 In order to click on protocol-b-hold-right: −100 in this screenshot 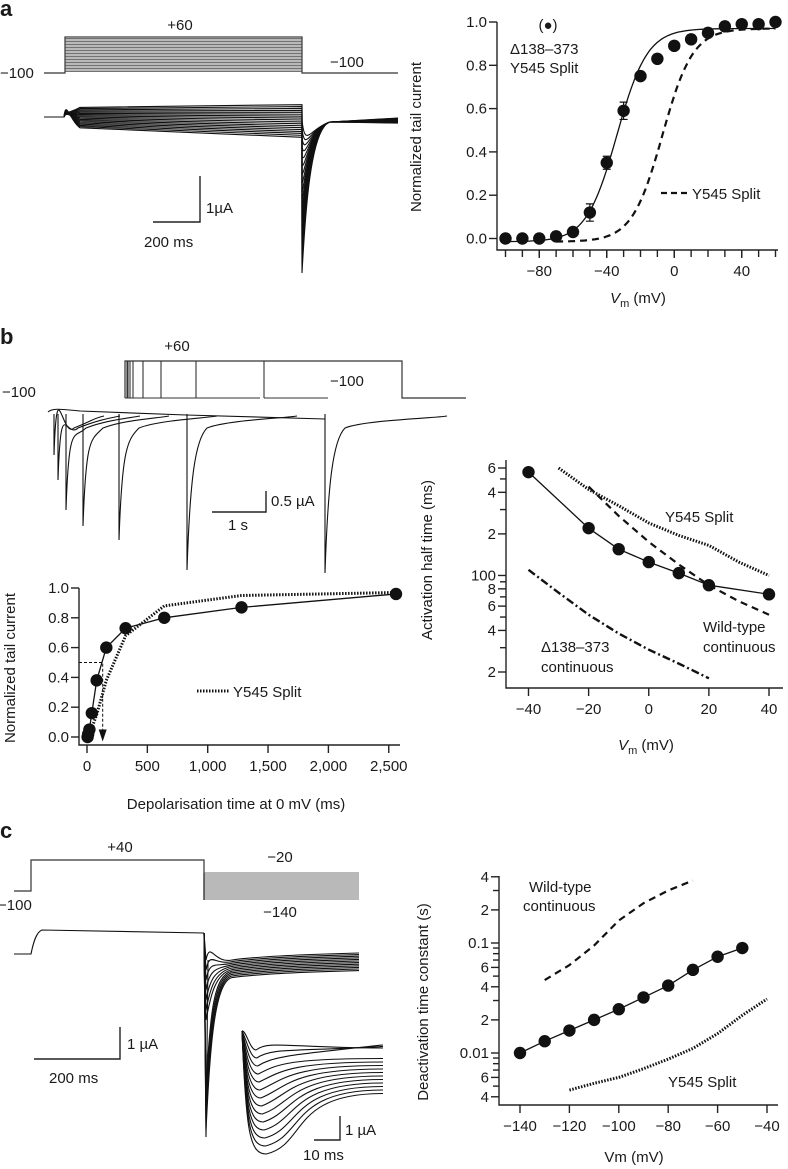, I will do `click(347, 381)`.